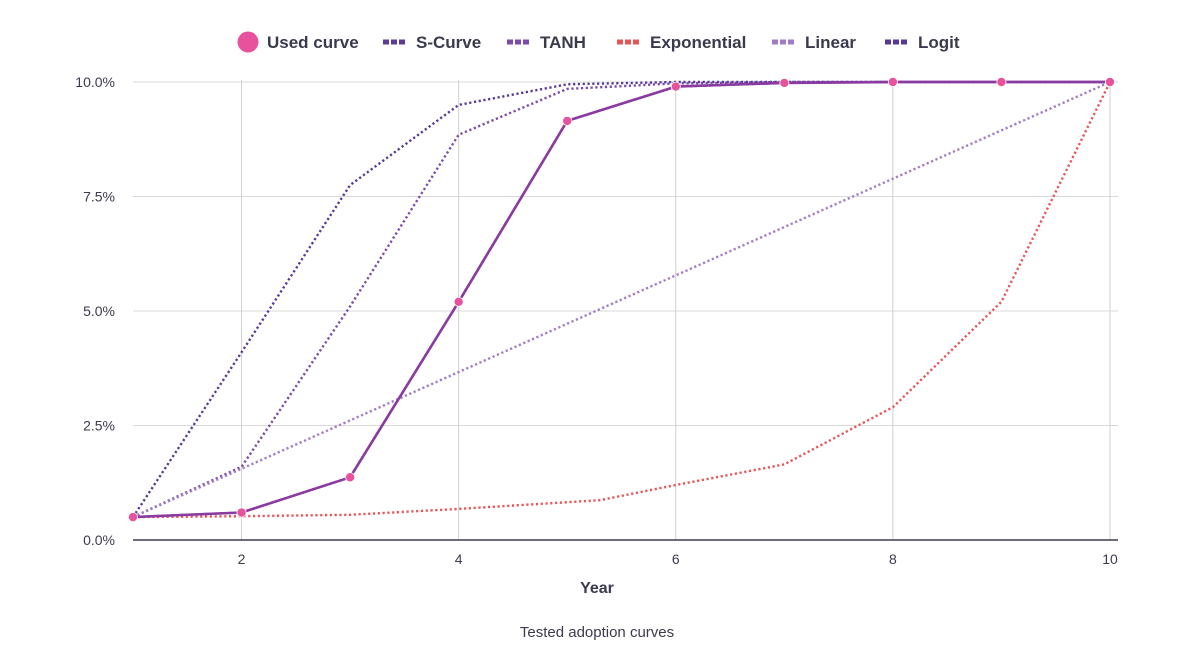 The image size is (1194, 672). What do you see at coordinates (459, 559) in the screenshot?
I see `x-tick-label: 4` at bounding box center [459, 559].